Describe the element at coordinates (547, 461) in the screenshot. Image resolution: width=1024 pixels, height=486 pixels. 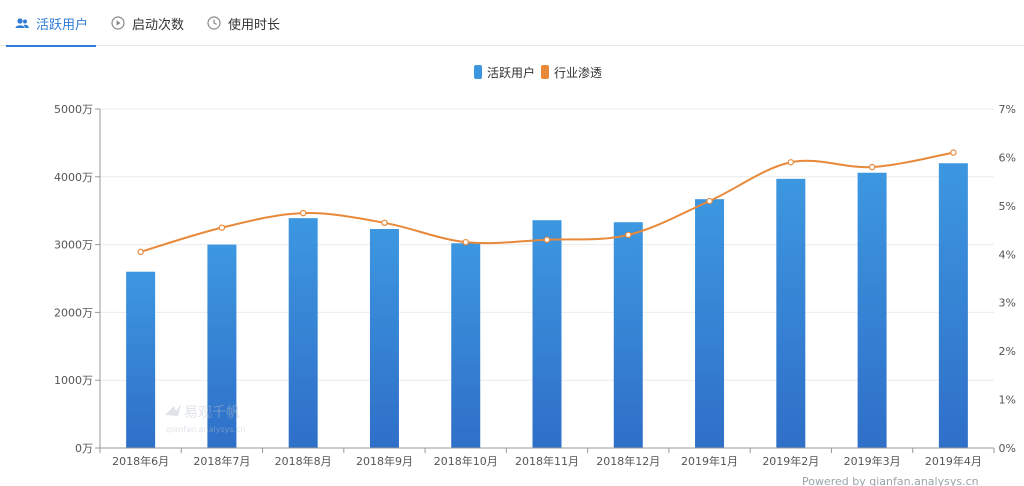
I see `x-tick-label: 2018年11月` at that location.